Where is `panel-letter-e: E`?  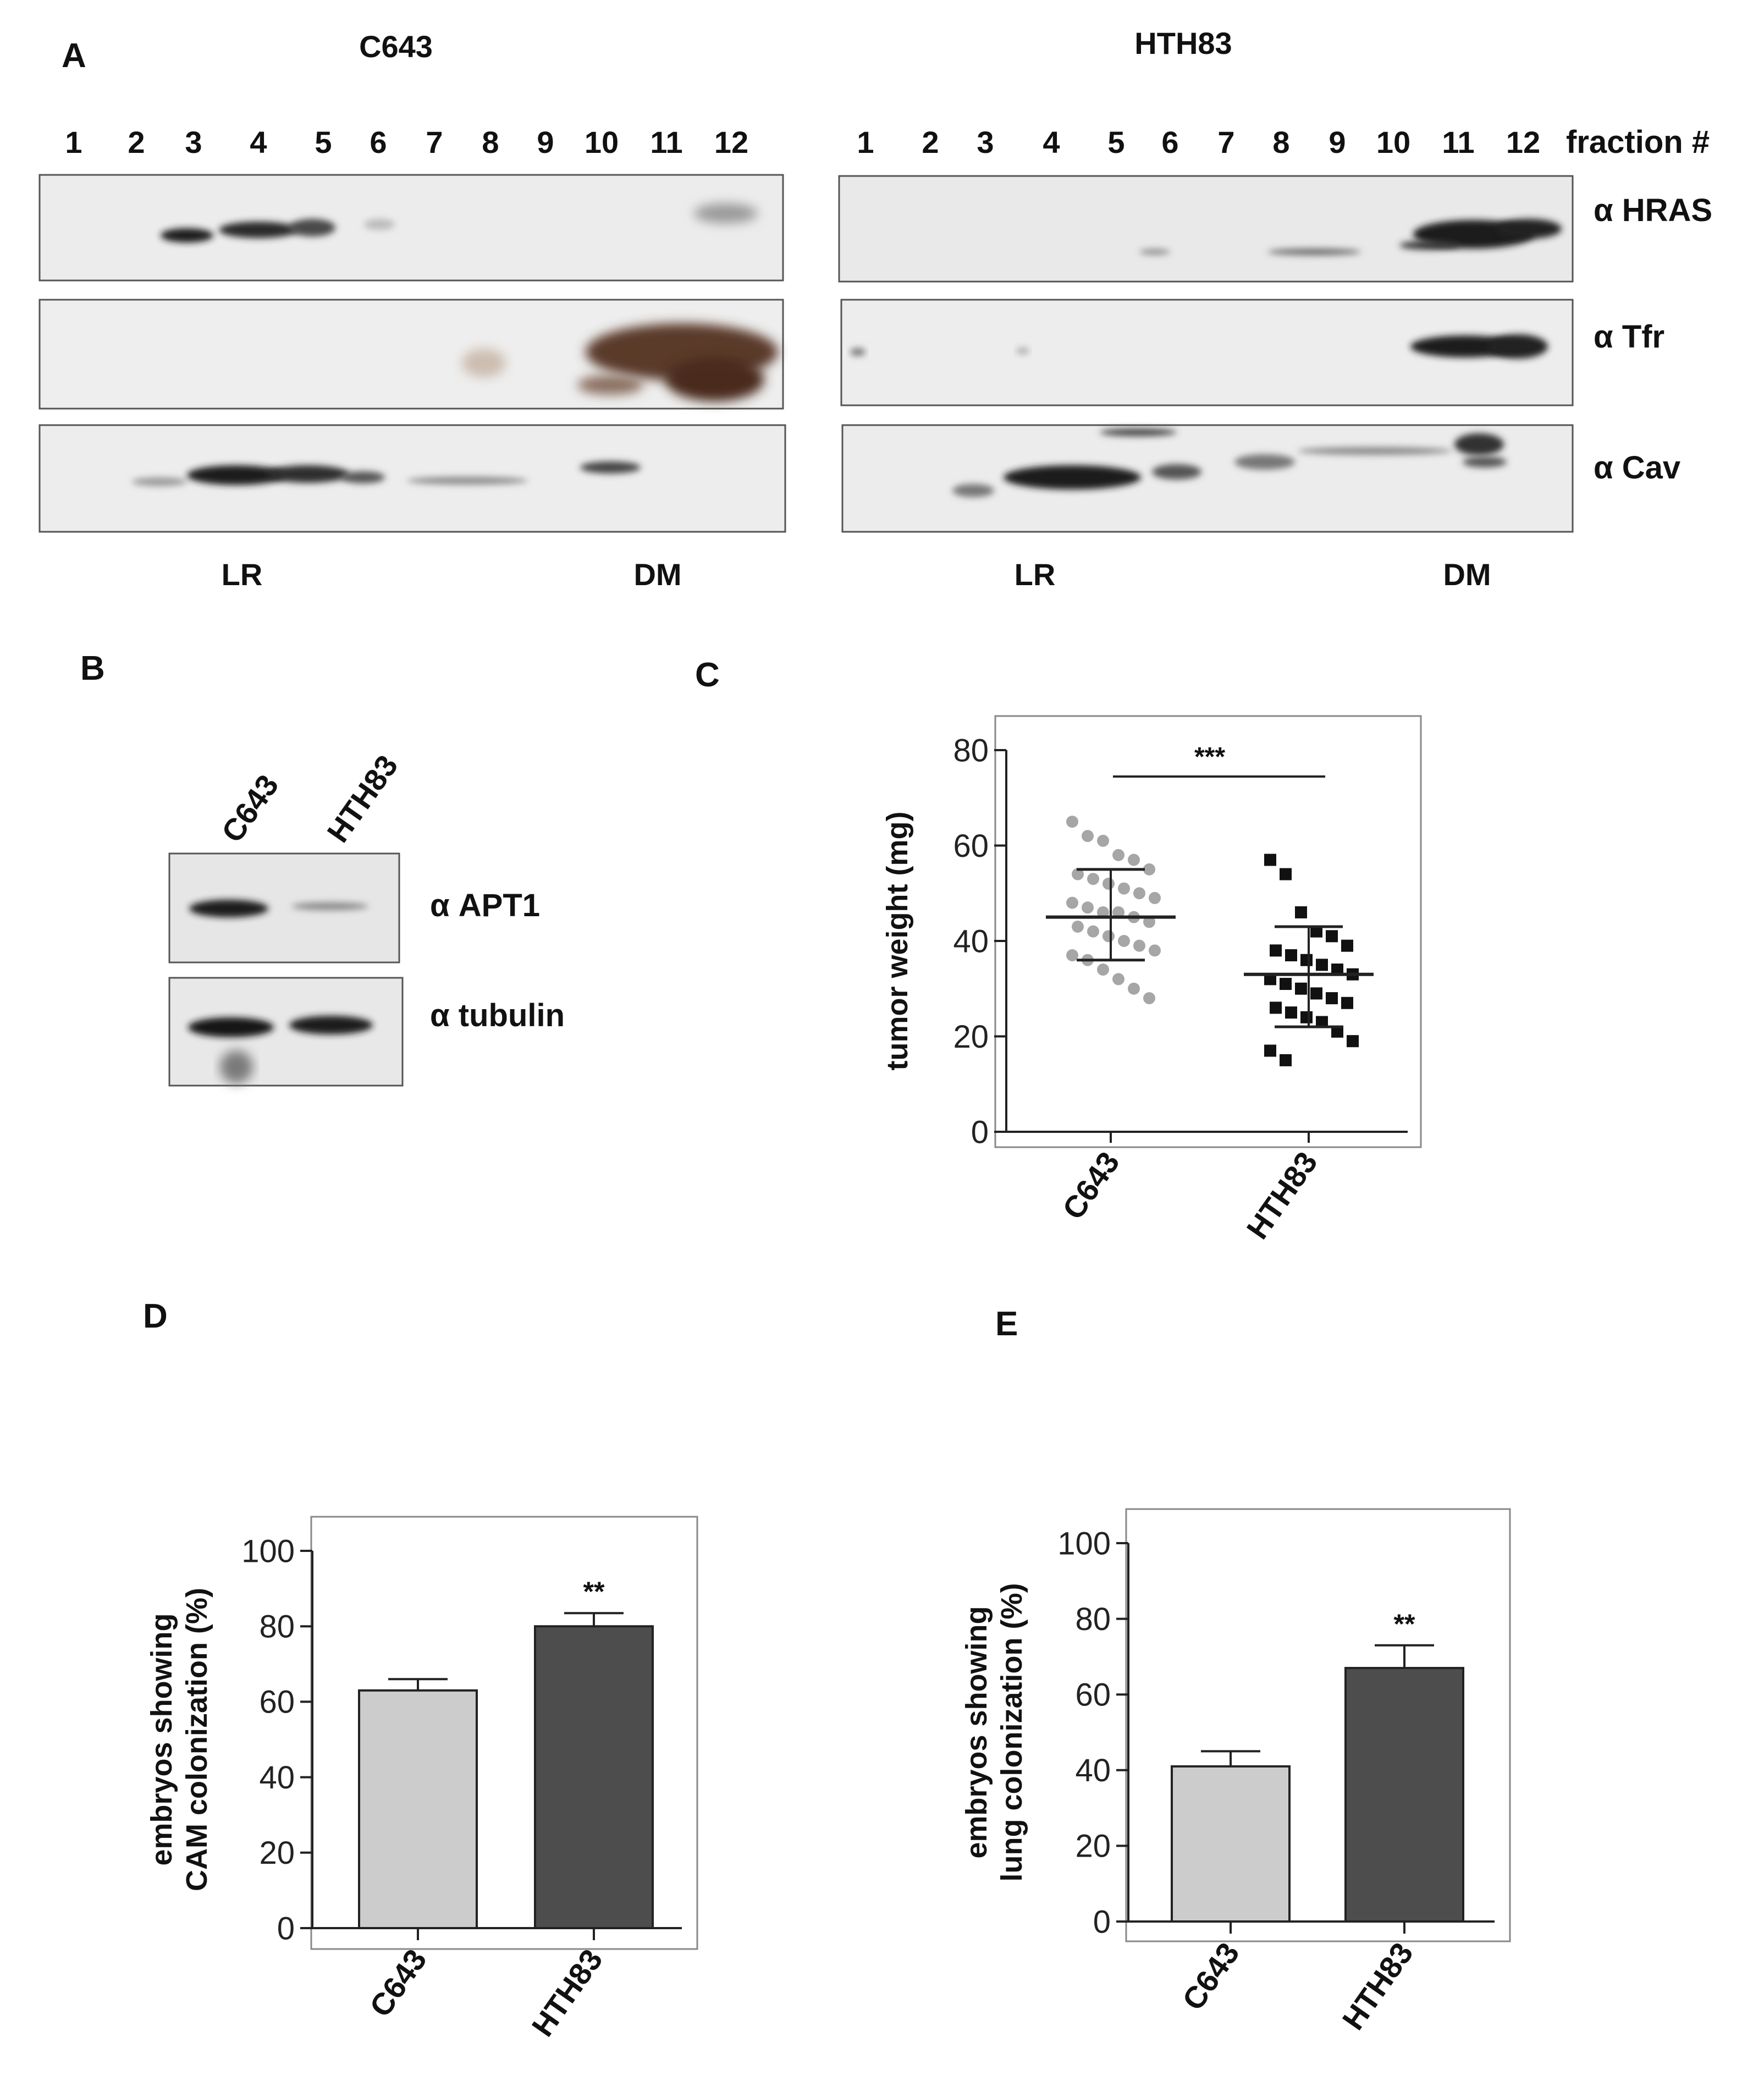
panel-letter-e: E is located at coordinates (1006, 1324).